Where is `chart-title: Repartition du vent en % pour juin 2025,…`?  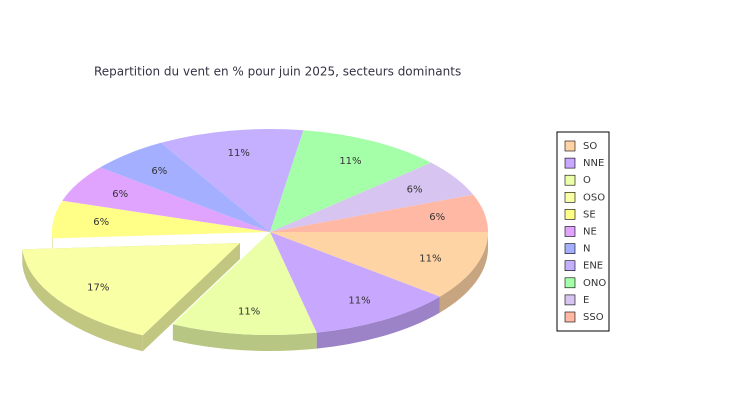
chart-title: Repartition du vent en % pour juin 2025,… is located at coordinates (277, 72).